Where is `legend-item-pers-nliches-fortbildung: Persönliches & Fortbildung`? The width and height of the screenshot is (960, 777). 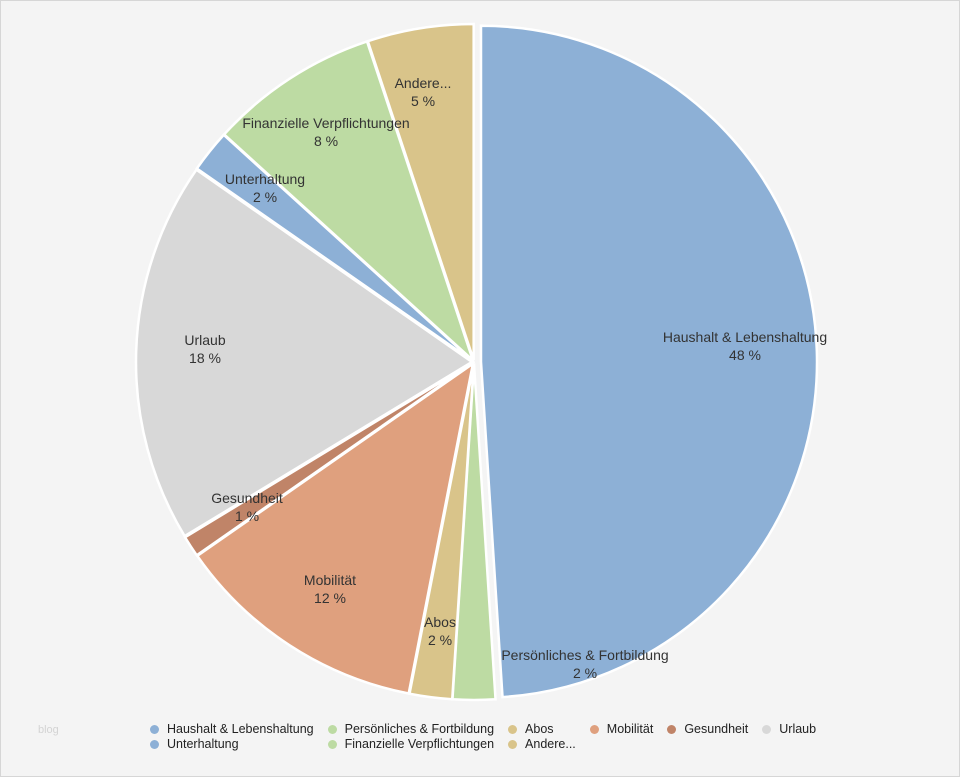
legend-item-pers-nliches-fortbildung: Persönliches & Fortbildung is located at coordinates (411, 729).